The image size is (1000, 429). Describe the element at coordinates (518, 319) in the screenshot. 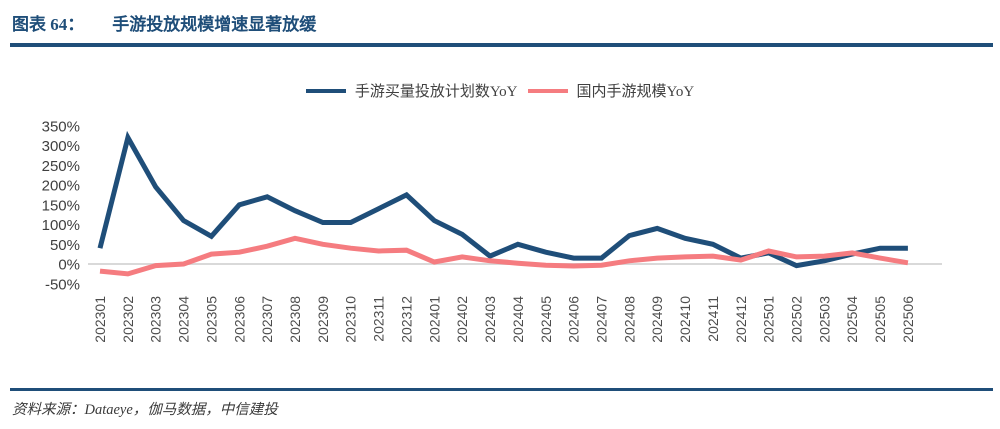

I see `x-axis-tick-label: 202404` at that location.